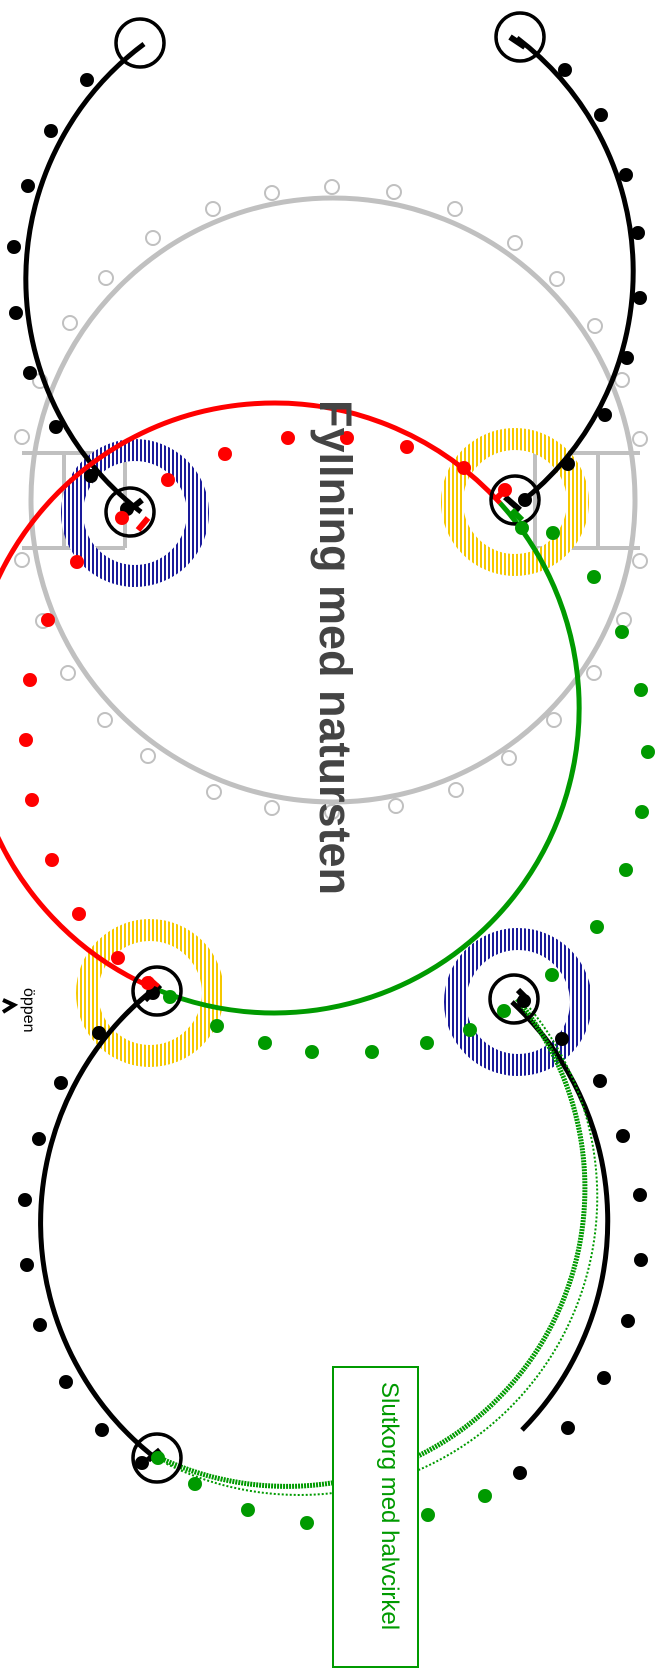 The width and height of the screenshot is (668, 1675). What do you see at coordinates (150, 993) in the screenshot?
I see `yellow-ring-bottom-left` at bounding box center [150, 993].